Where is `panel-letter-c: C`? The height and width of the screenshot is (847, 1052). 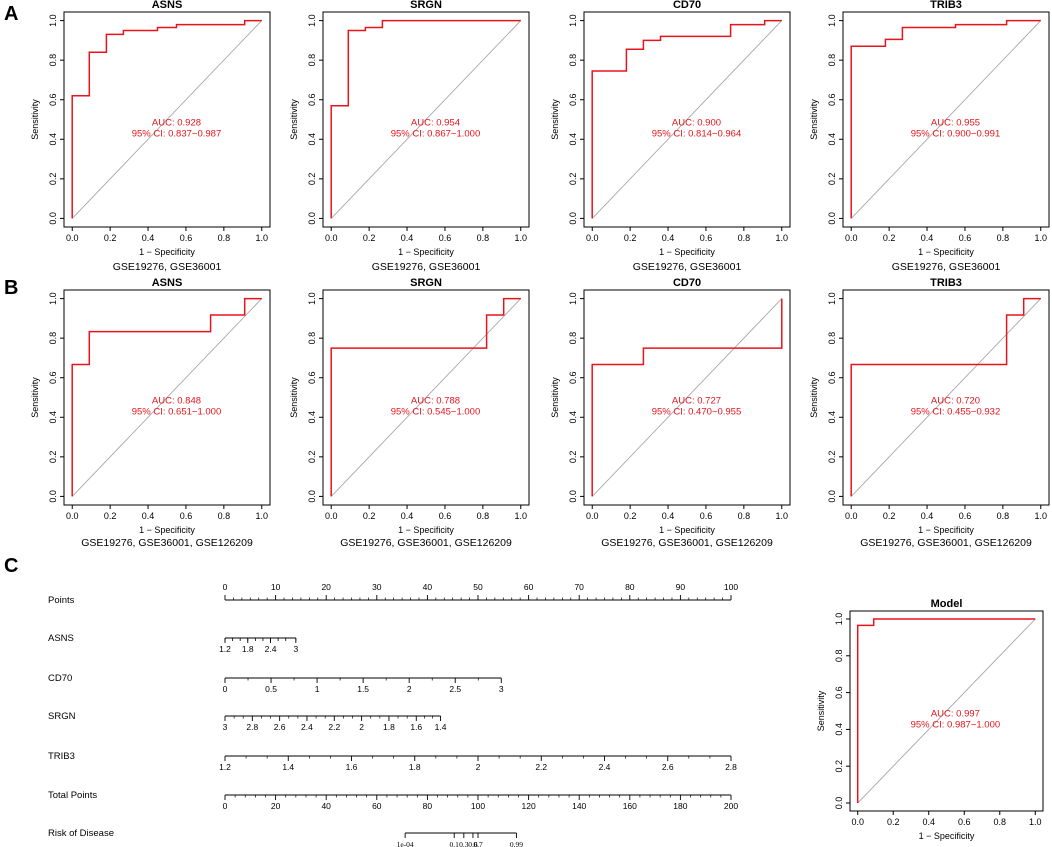
panel-letter-c: C is located at coordinates (11, 566).